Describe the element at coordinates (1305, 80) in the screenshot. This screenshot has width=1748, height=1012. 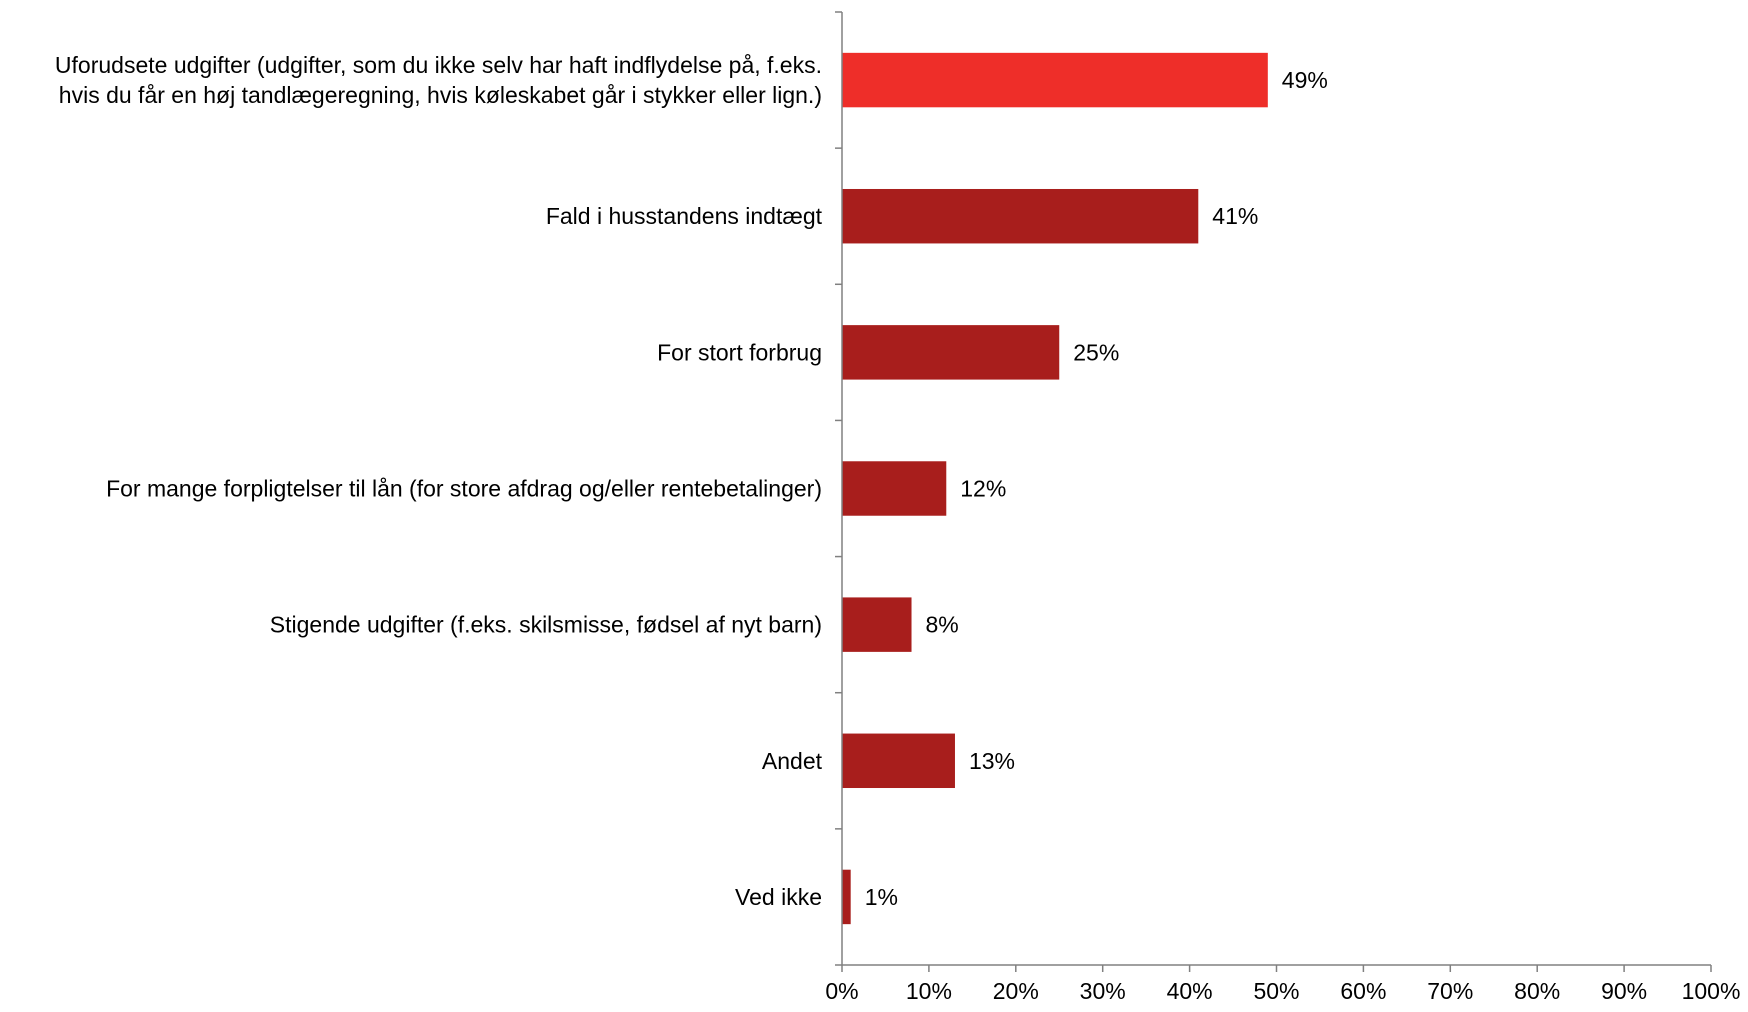
I see `value-label-0: 49%` at that location.